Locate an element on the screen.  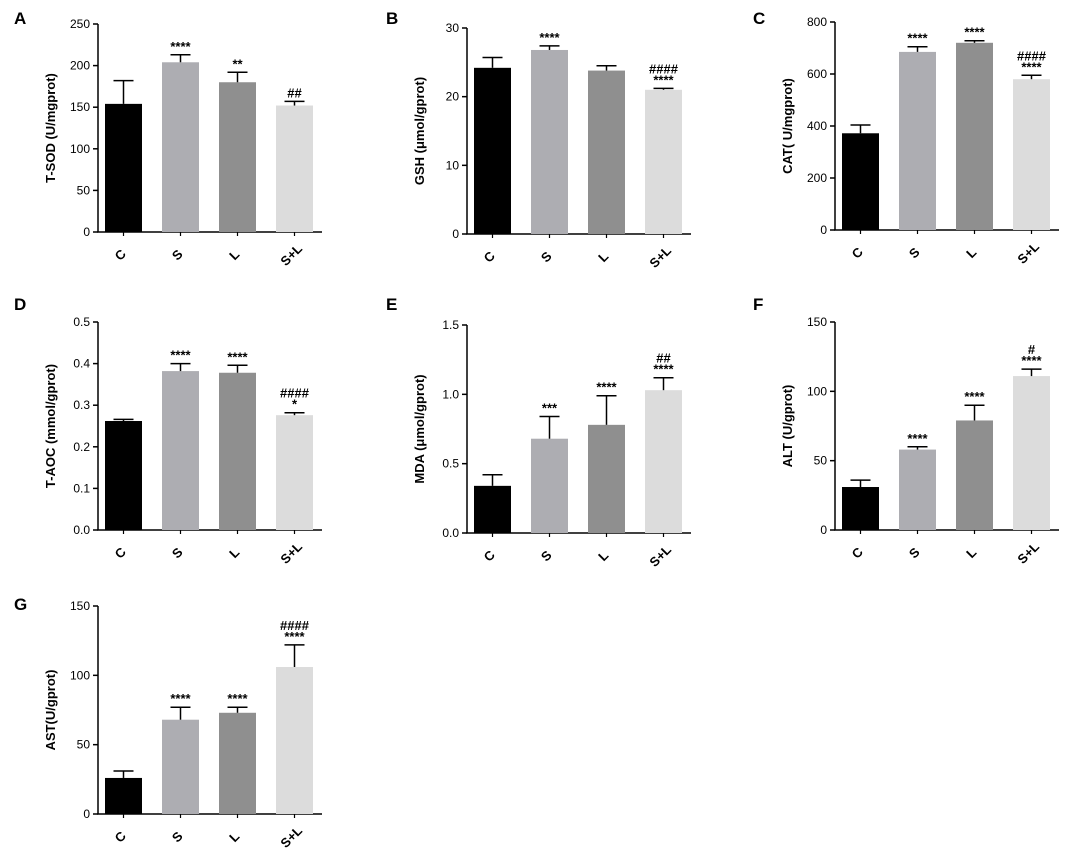
panel-g-annotation-s-plus-l: #### is located at coordinates (295, 625).